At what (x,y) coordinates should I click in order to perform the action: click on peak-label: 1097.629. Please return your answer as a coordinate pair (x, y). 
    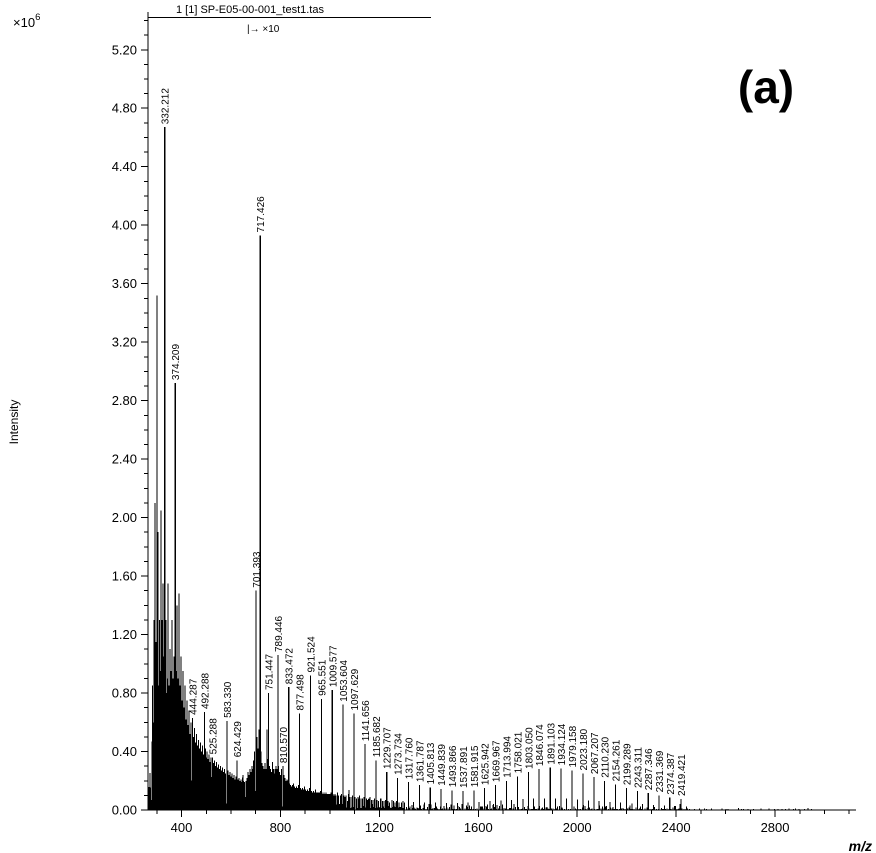
    Looking at the image, I should click on (355, 689).